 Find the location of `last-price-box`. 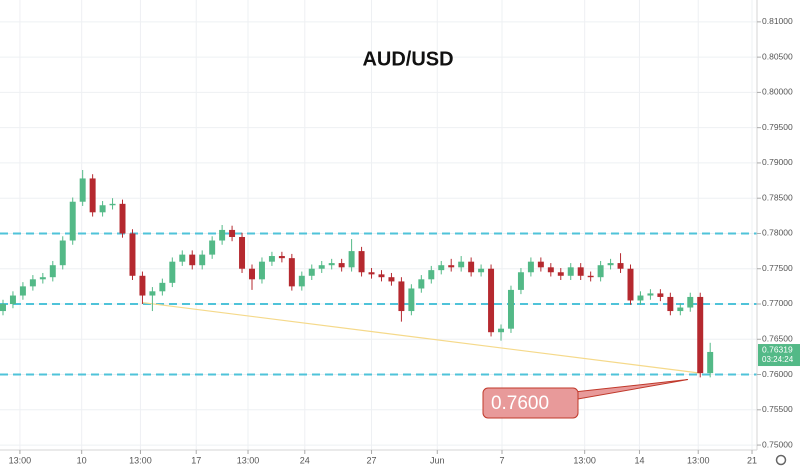

last-price-box is located at coordinates (779, 355).